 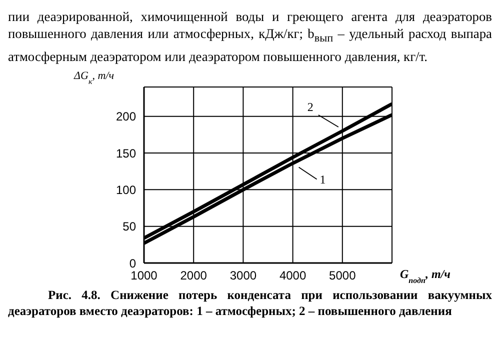 I want to click on legend-label: 1, so click(x=323, y=179).